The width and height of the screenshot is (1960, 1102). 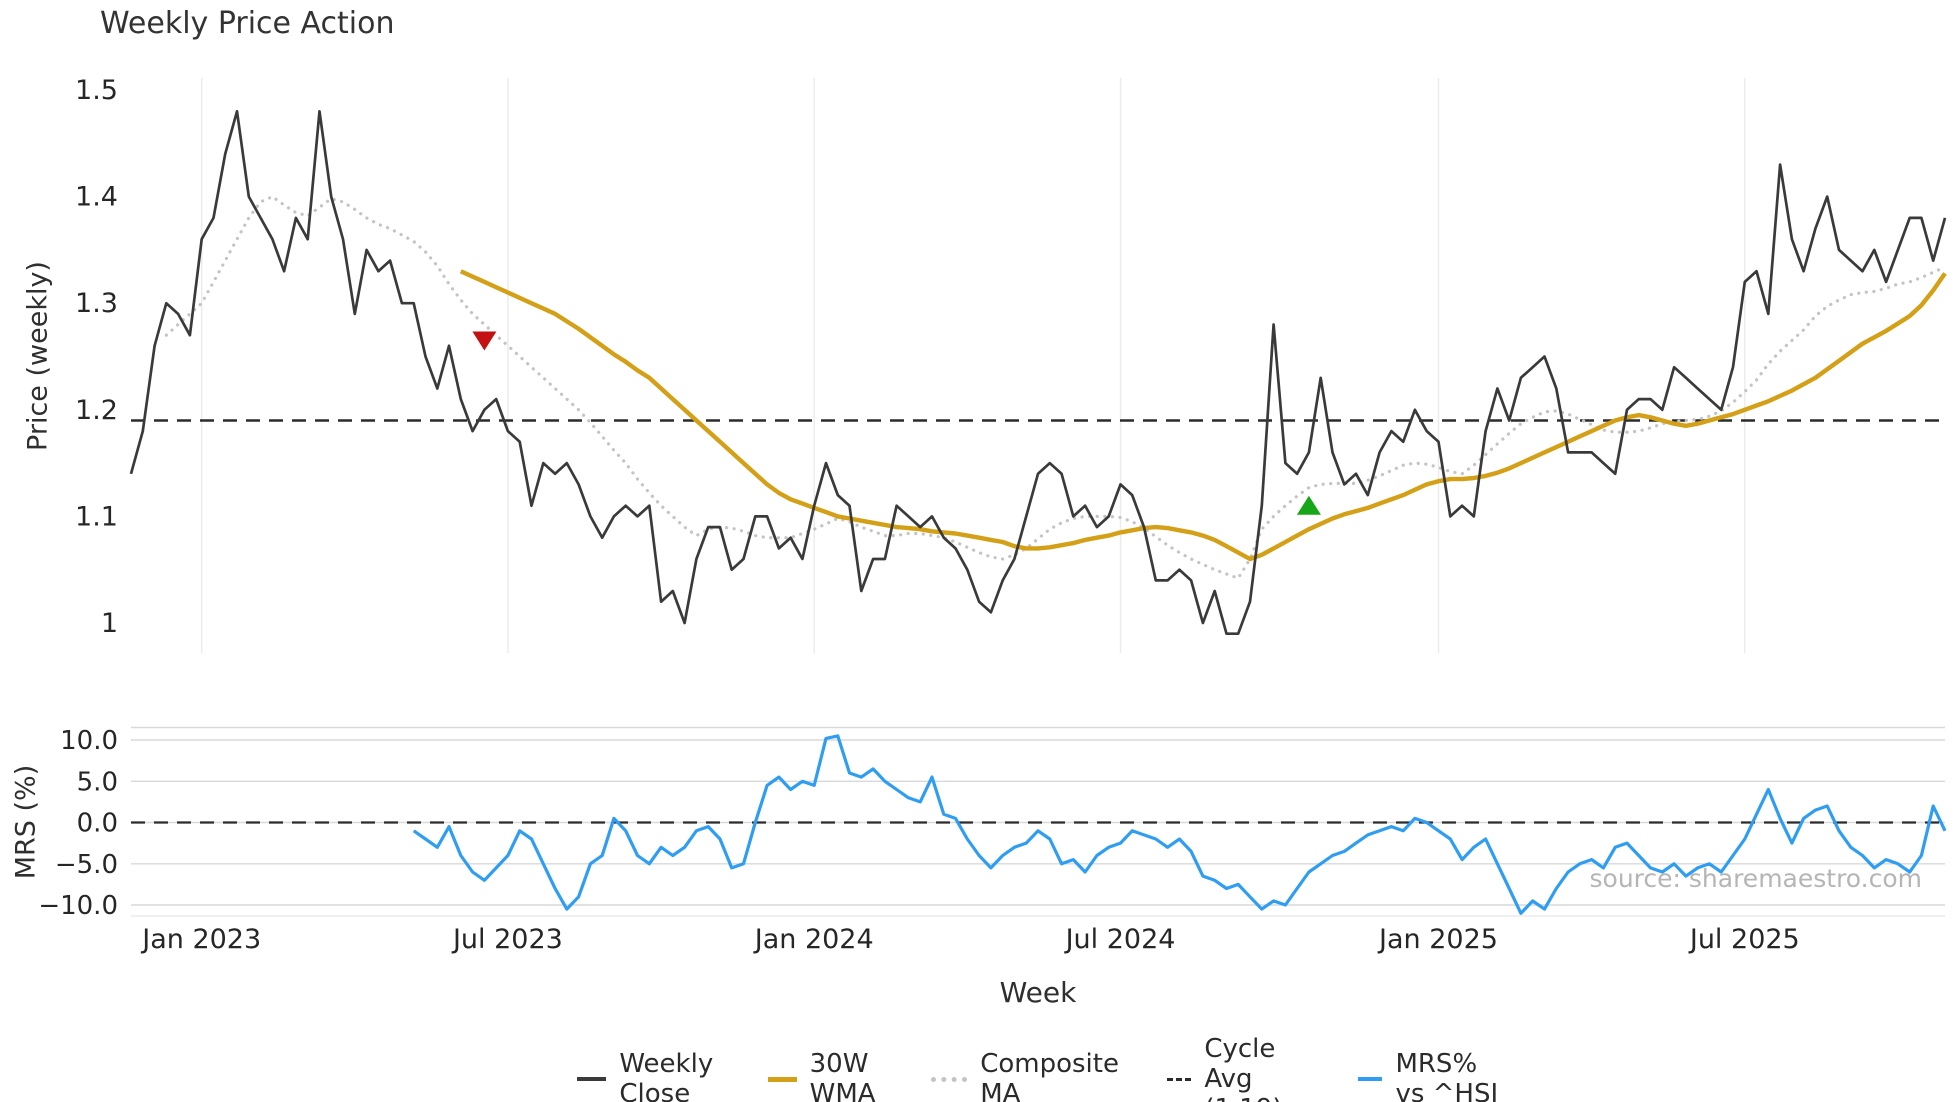 I want to click on x-tick-label: Jul 2023, so click(x=507, y=939).